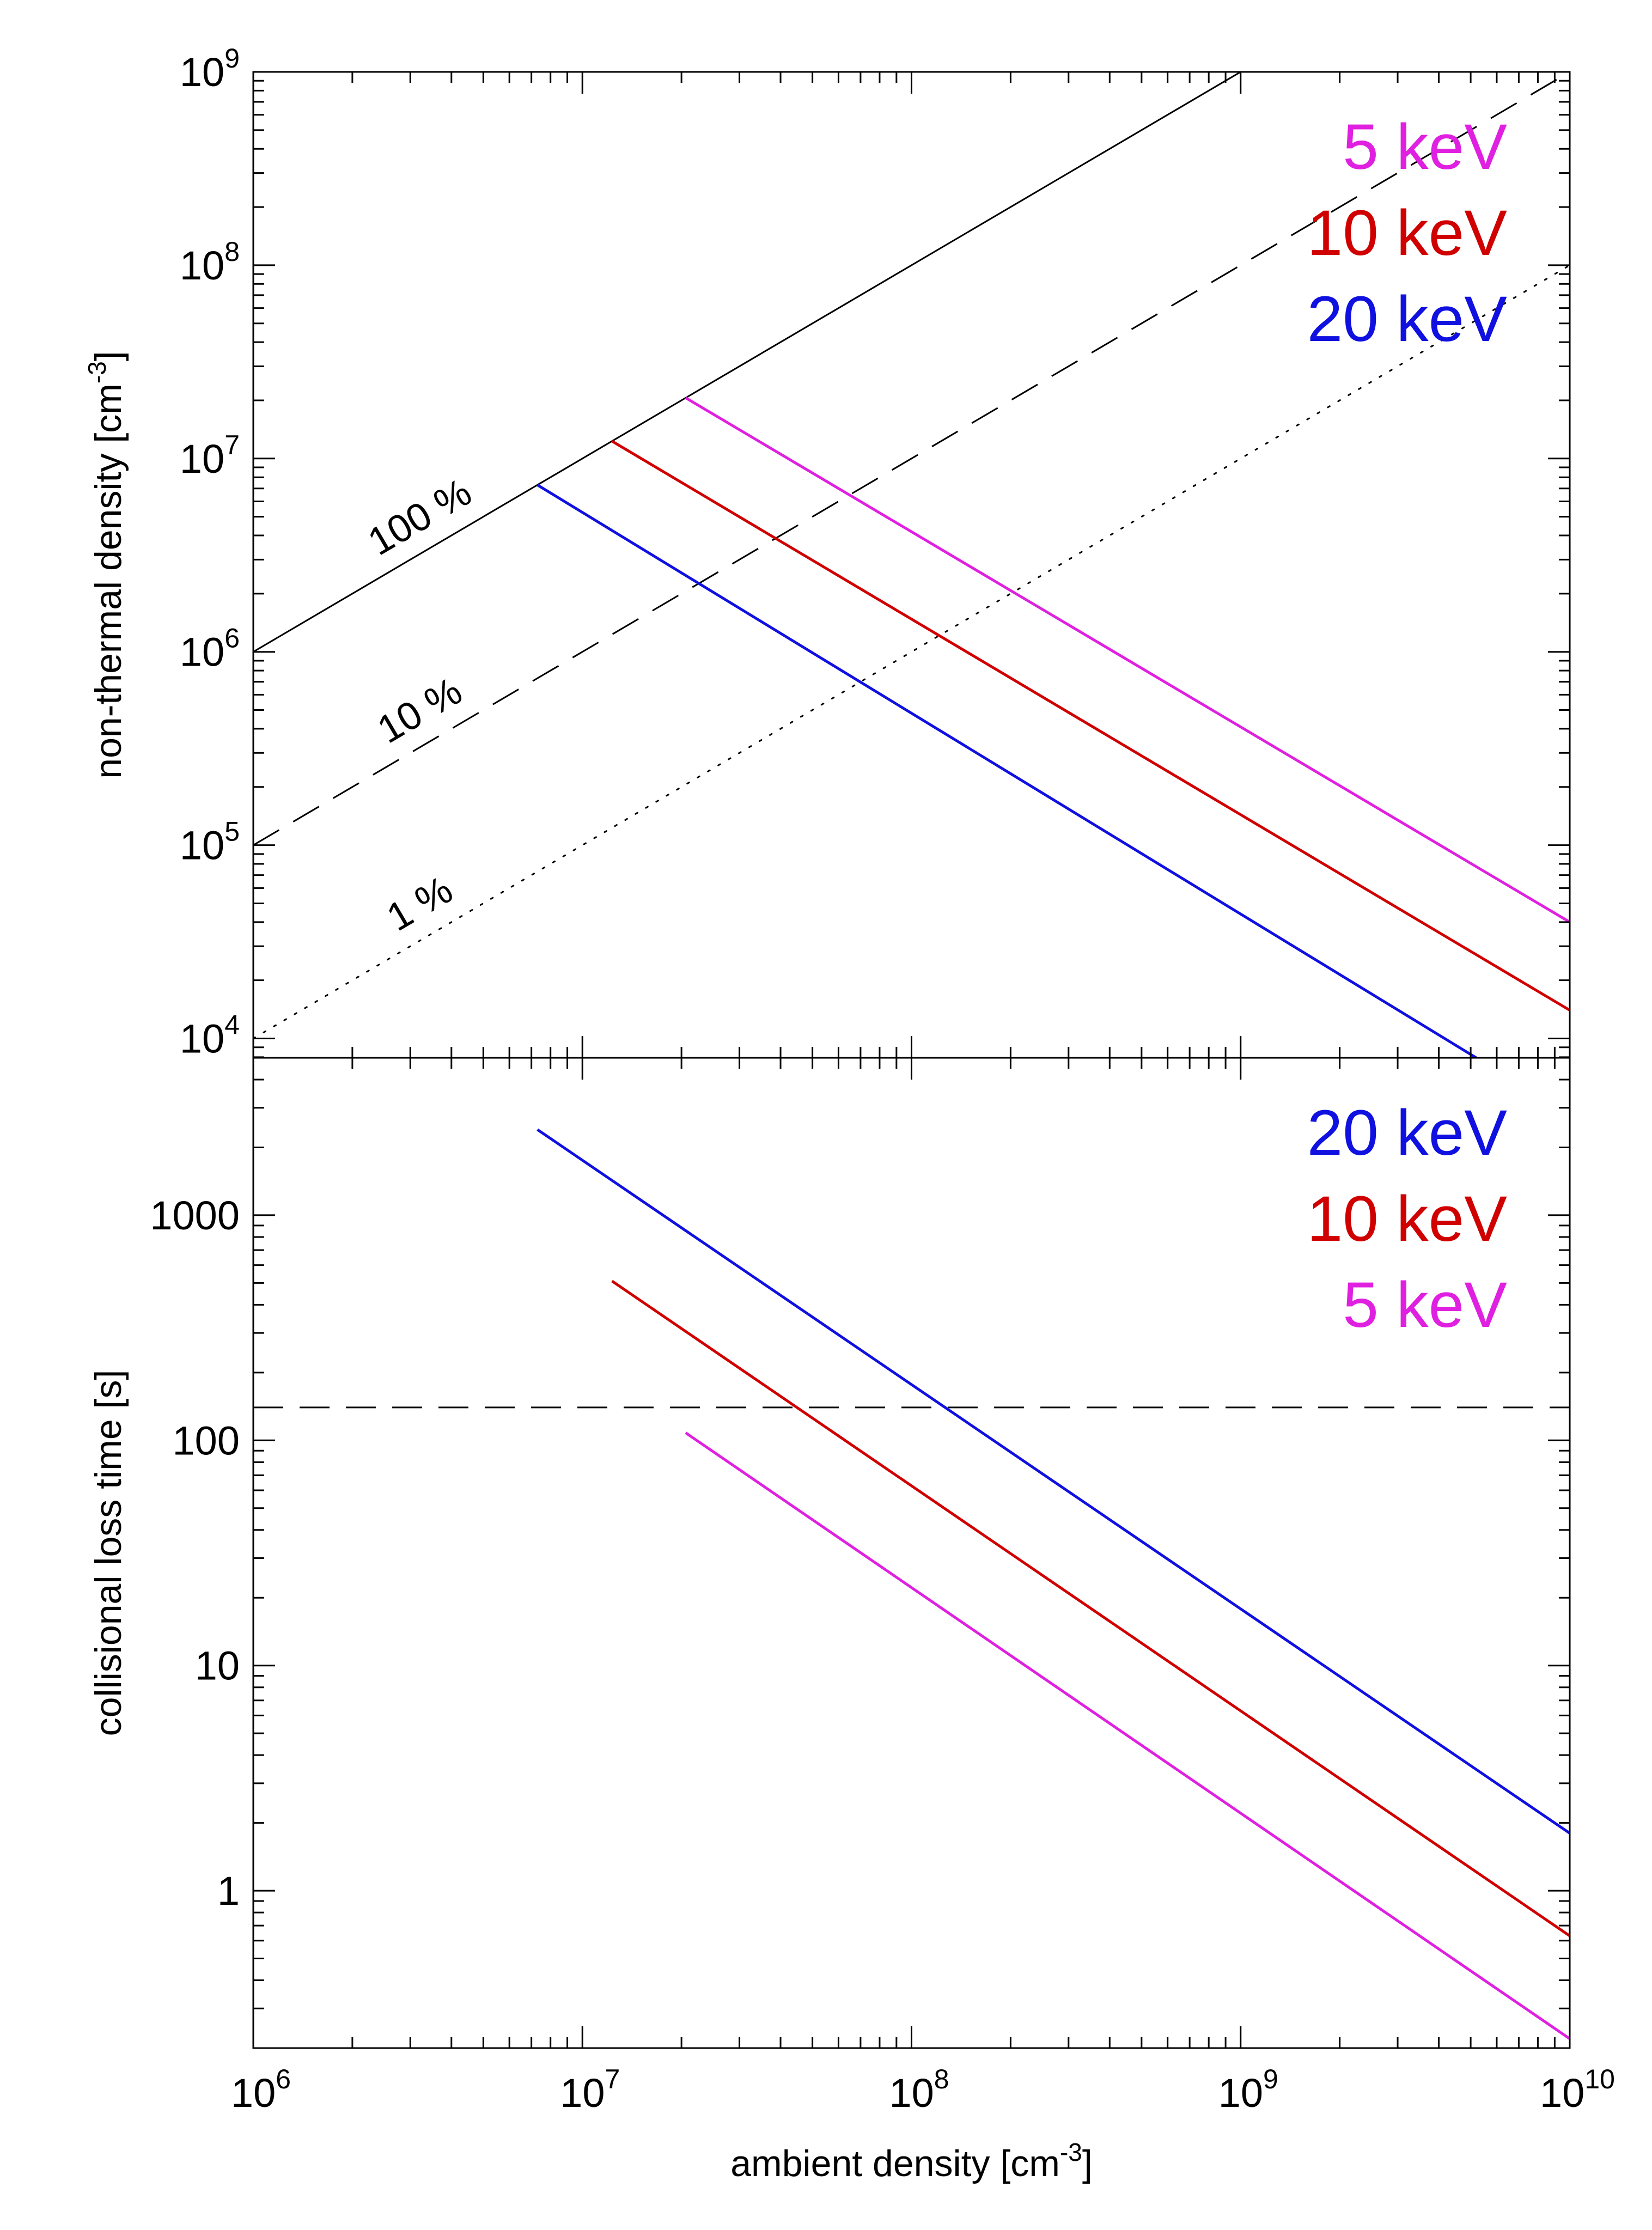  What do you see at coordinates (108, 1553) in the screenshot?
I see `bottom-y-axis-label: collisional loss time [s]` at bounding box center [108, 1553].